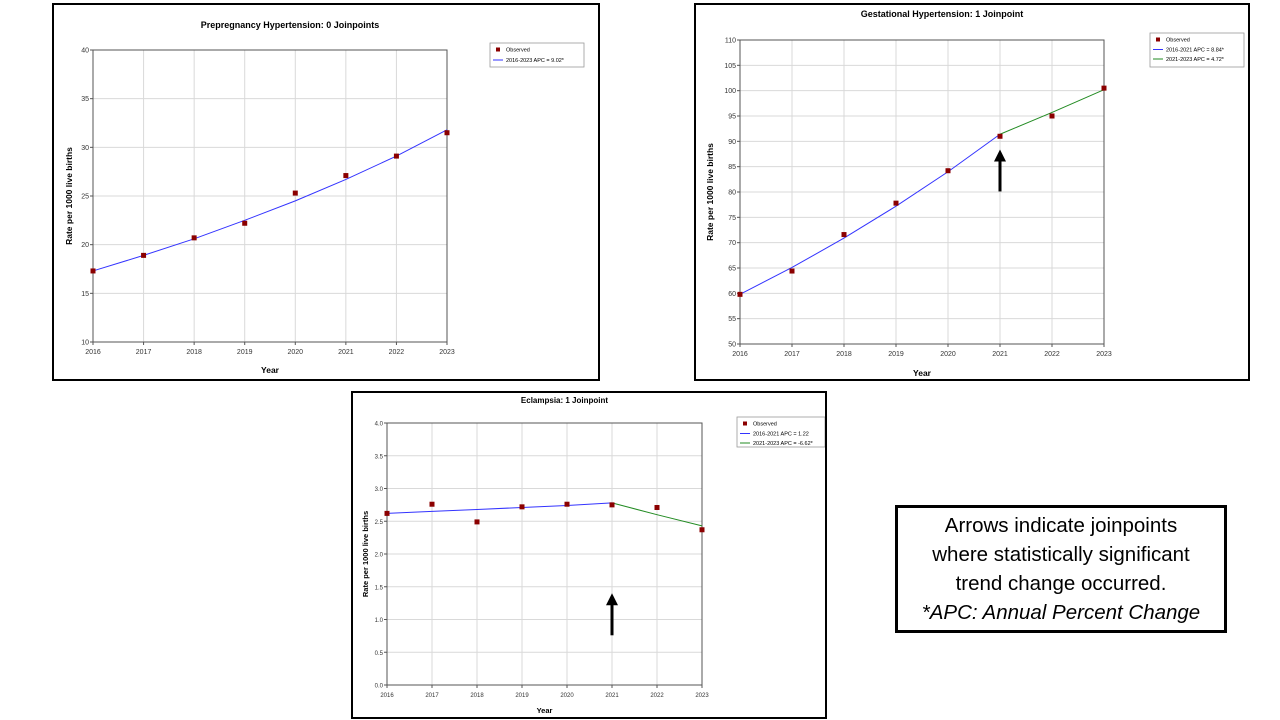 Image resolution: width=1280 pixels, height=720 pixels. Describe the element at coordinates (379, 457) in the screenshot. I see `y-tick-label: 3.5` at that location.